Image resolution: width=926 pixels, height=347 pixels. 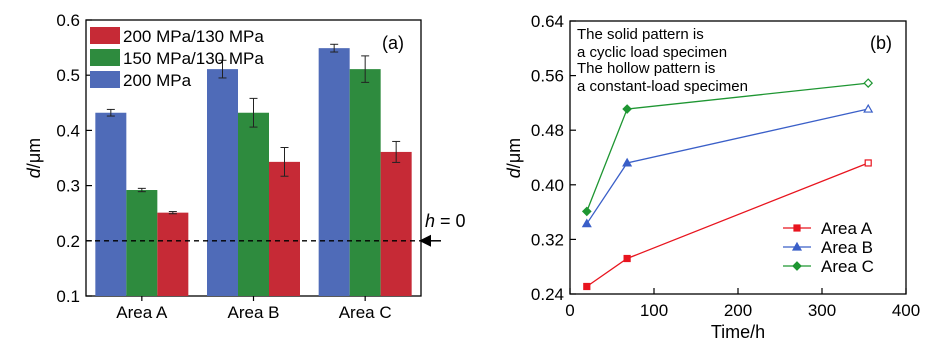 What do you see at coordinates (822, 310) in the screenshot?
I see `panel-b-x-tick-label: 300` at bounding box center [822, 310].